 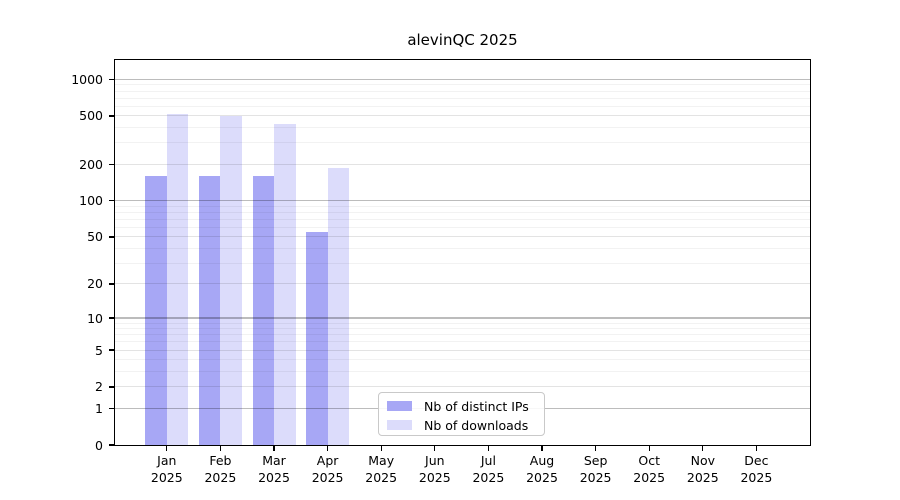 What do you see at coordinates (95, 237) in the screenshot?
I see `y-axis-tick-label: 50` at bounding box center [95, 237].